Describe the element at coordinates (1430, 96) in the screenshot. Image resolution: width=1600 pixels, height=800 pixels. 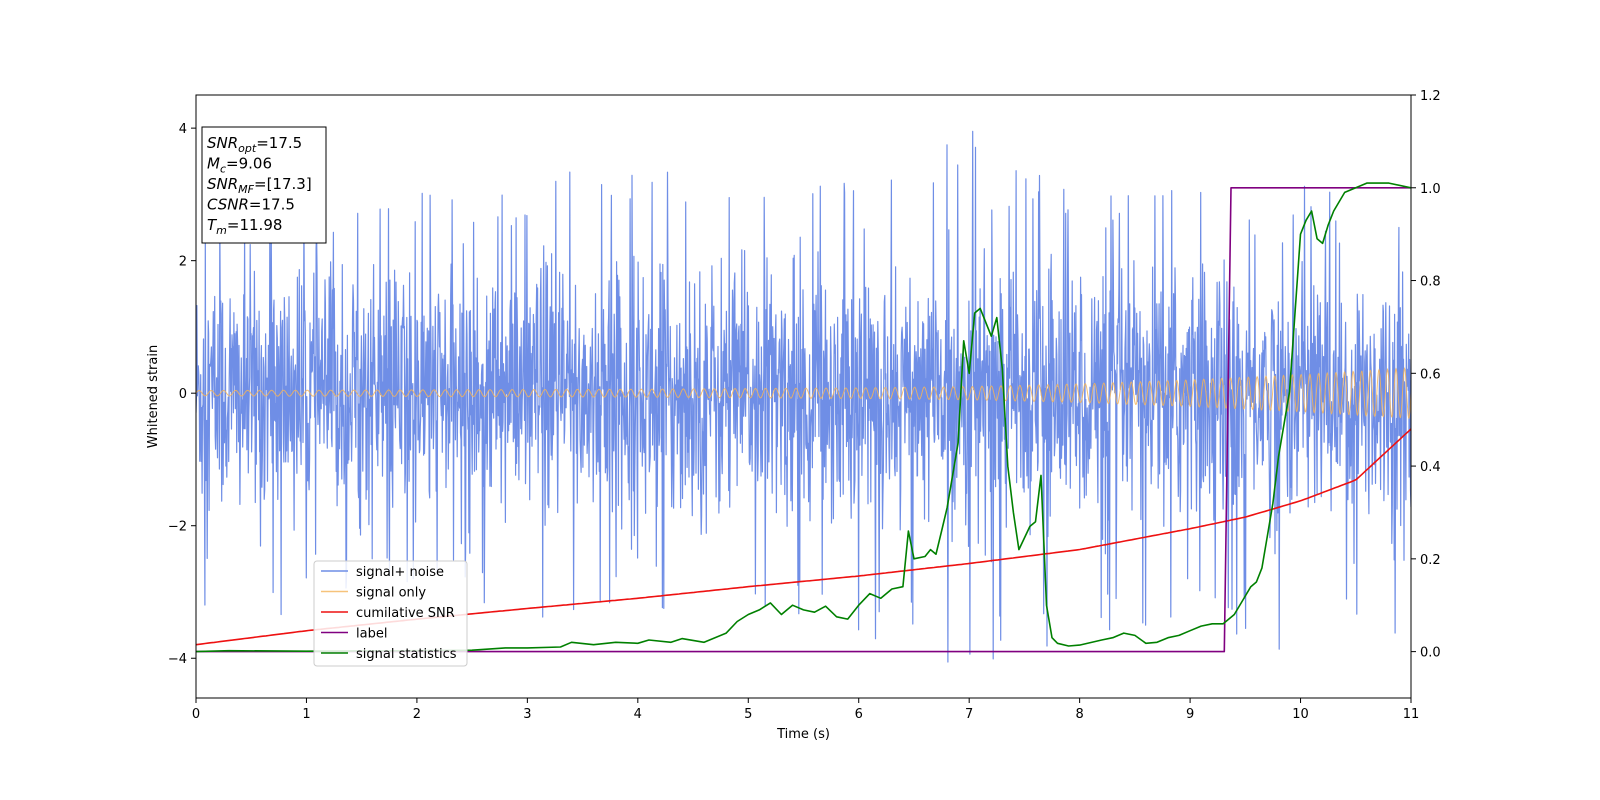
I see `y2-tick-label: 1.2` at that location.